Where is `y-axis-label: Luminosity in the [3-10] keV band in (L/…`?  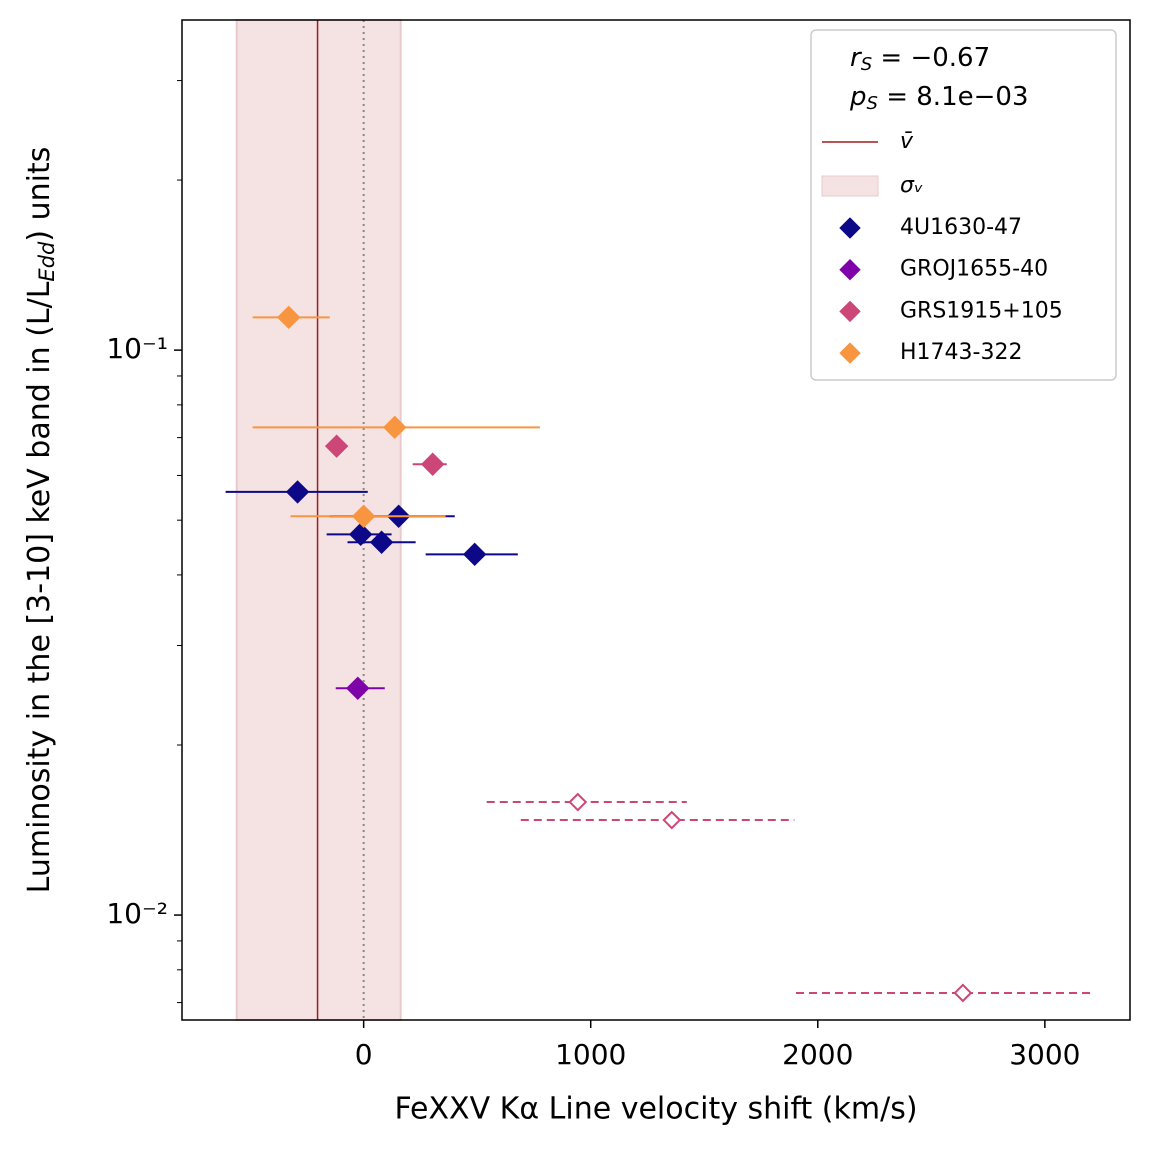 y-axis-label: Luminosity in the [3-10] keV band in (L/… is located at coordinates (41, 520).